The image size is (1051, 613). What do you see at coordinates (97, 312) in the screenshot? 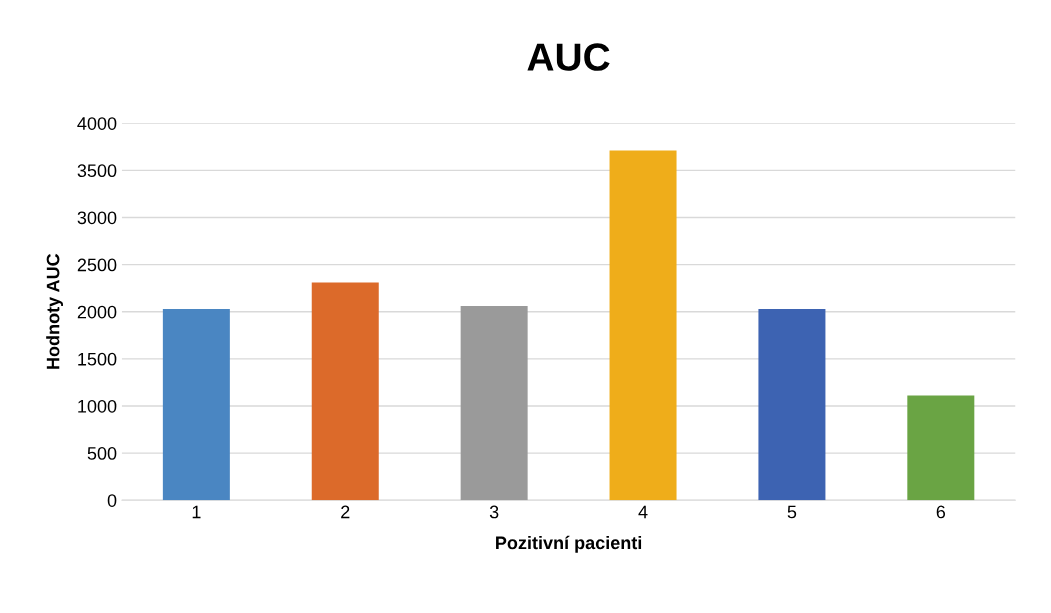
I see `y-tick-label: 2000` at bounding box center [97, 312].